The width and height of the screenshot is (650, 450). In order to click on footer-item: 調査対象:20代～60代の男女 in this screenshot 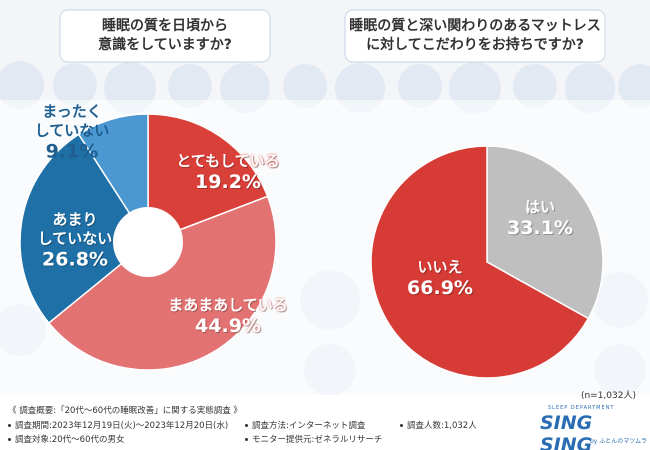, I will do `click(66, 439)`.